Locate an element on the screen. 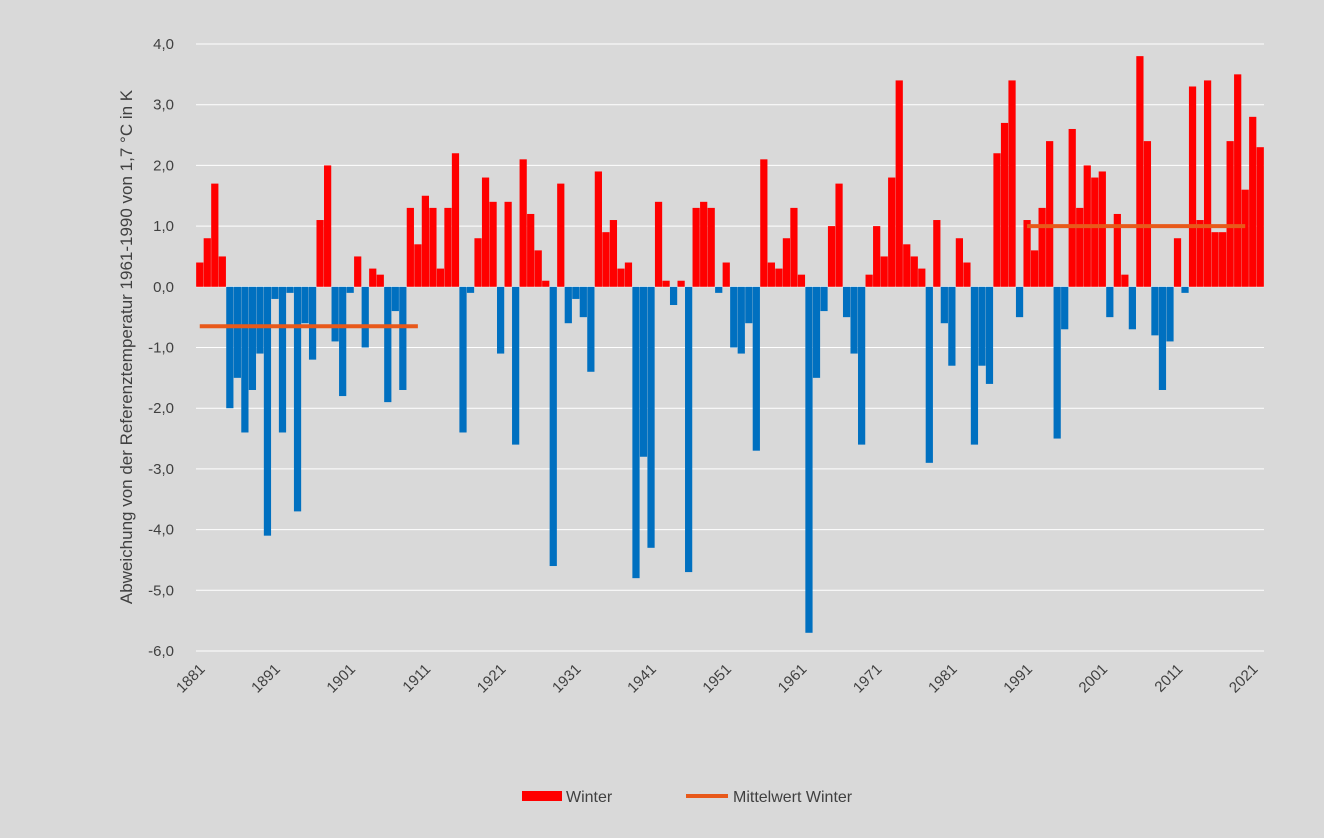 This screenshot has width=1324, height=838. legend: Winter Mittelwert Winter is located at coordinates (687, 797).